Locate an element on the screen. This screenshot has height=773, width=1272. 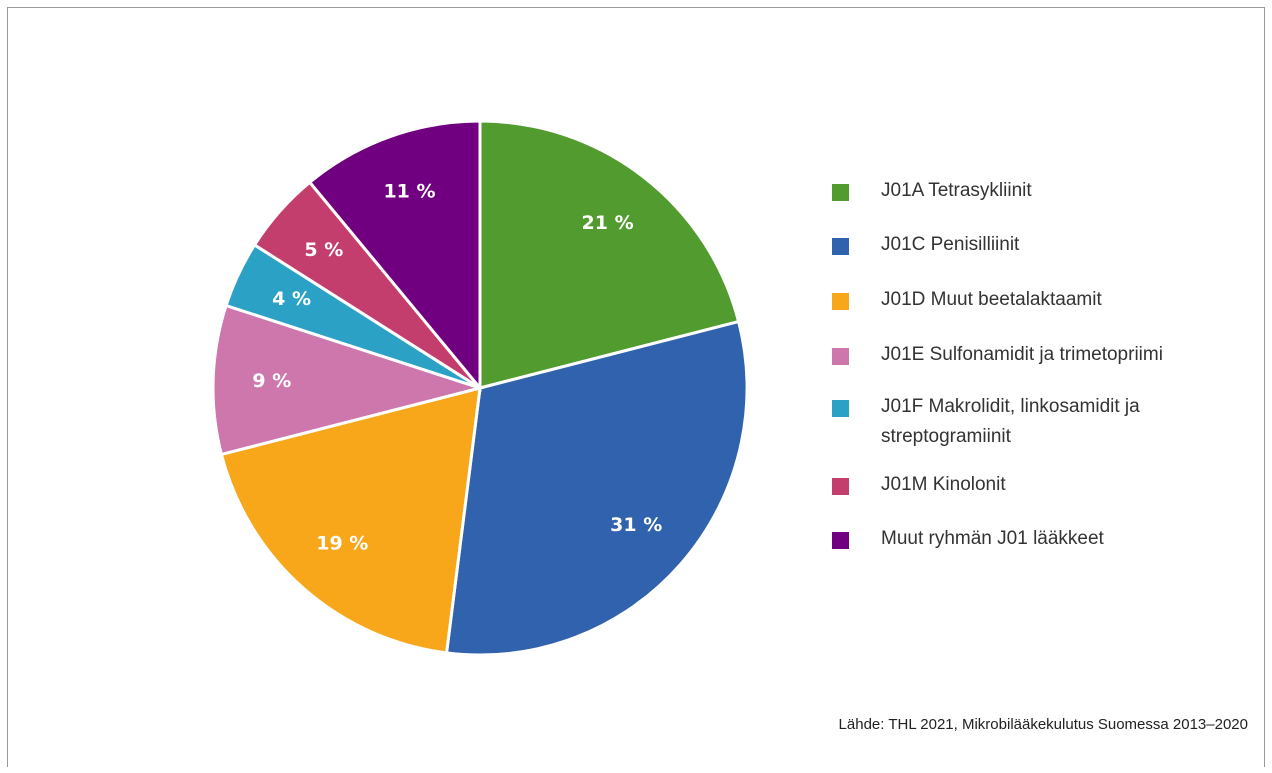
legend-item-j01e: J01E Sulfonamidit ja trimetopriimi is located at coordinates (1026, 357).